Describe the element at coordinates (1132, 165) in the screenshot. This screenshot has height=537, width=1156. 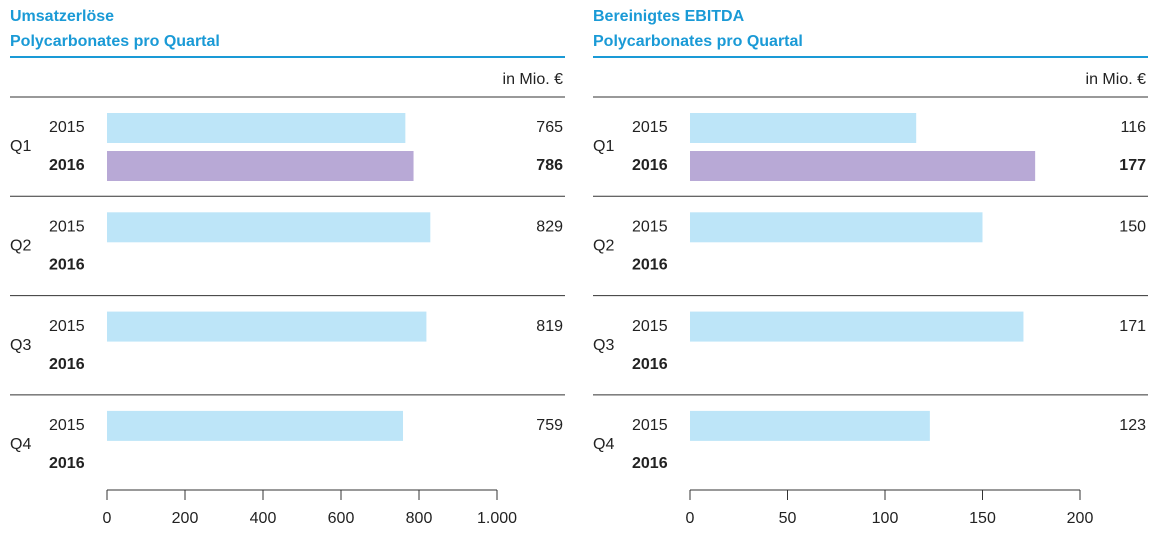
I see `value-label: 177` at that location.